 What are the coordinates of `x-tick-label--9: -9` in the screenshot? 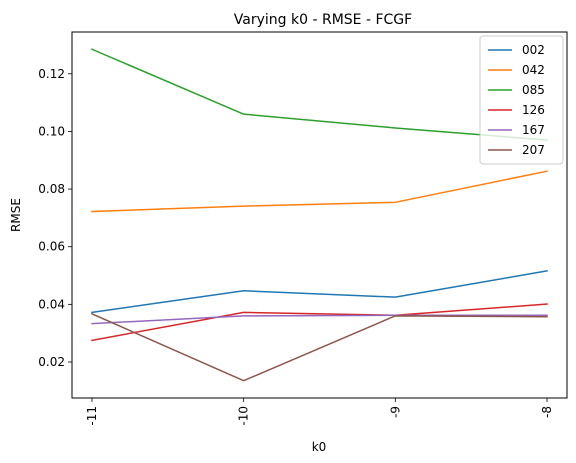 It's located at (395, 412).